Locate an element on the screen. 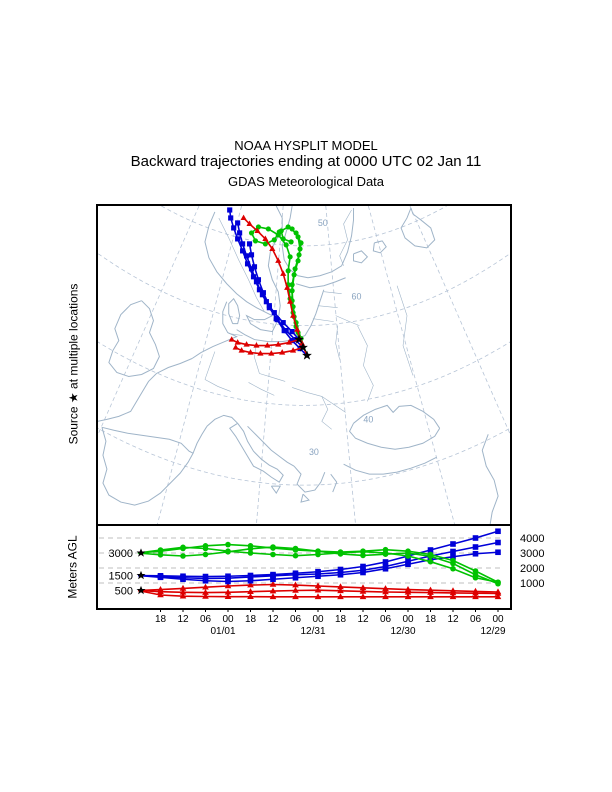 This screenshot has height=792, width=612. graticule-label: 30 is located at coordinates (314, 452).